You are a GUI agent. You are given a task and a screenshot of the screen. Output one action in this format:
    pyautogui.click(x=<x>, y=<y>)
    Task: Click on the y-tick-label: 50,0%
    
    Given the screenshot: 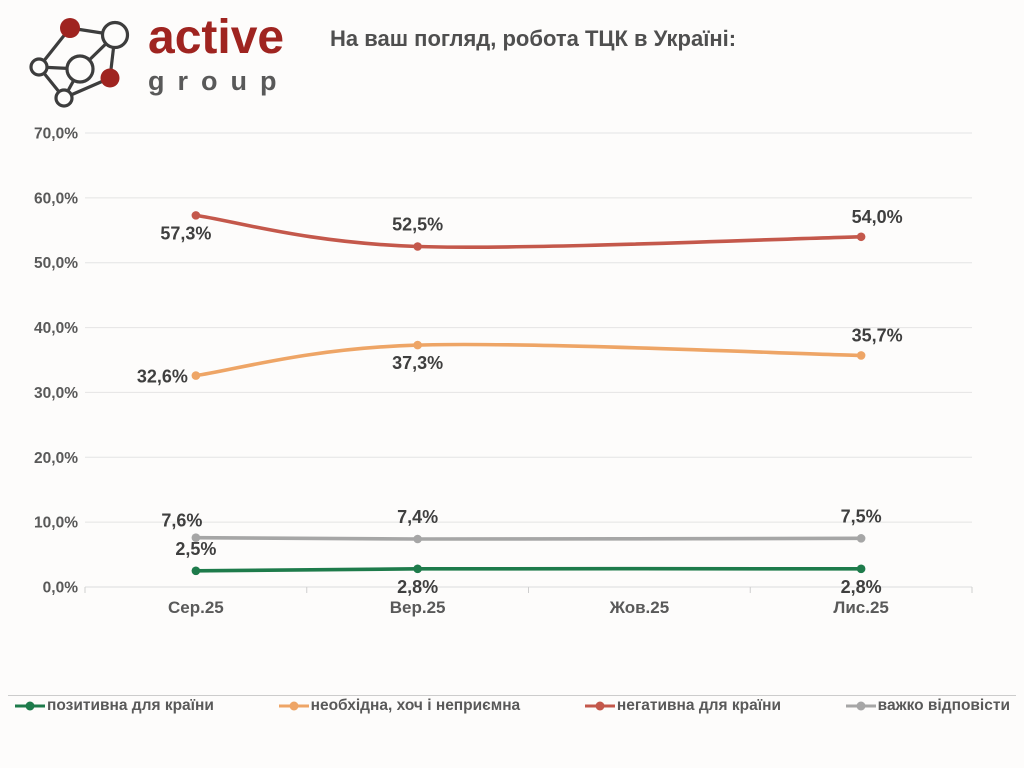 What is the action you would take?
    pyautogui.click(x=56, y=263)
    